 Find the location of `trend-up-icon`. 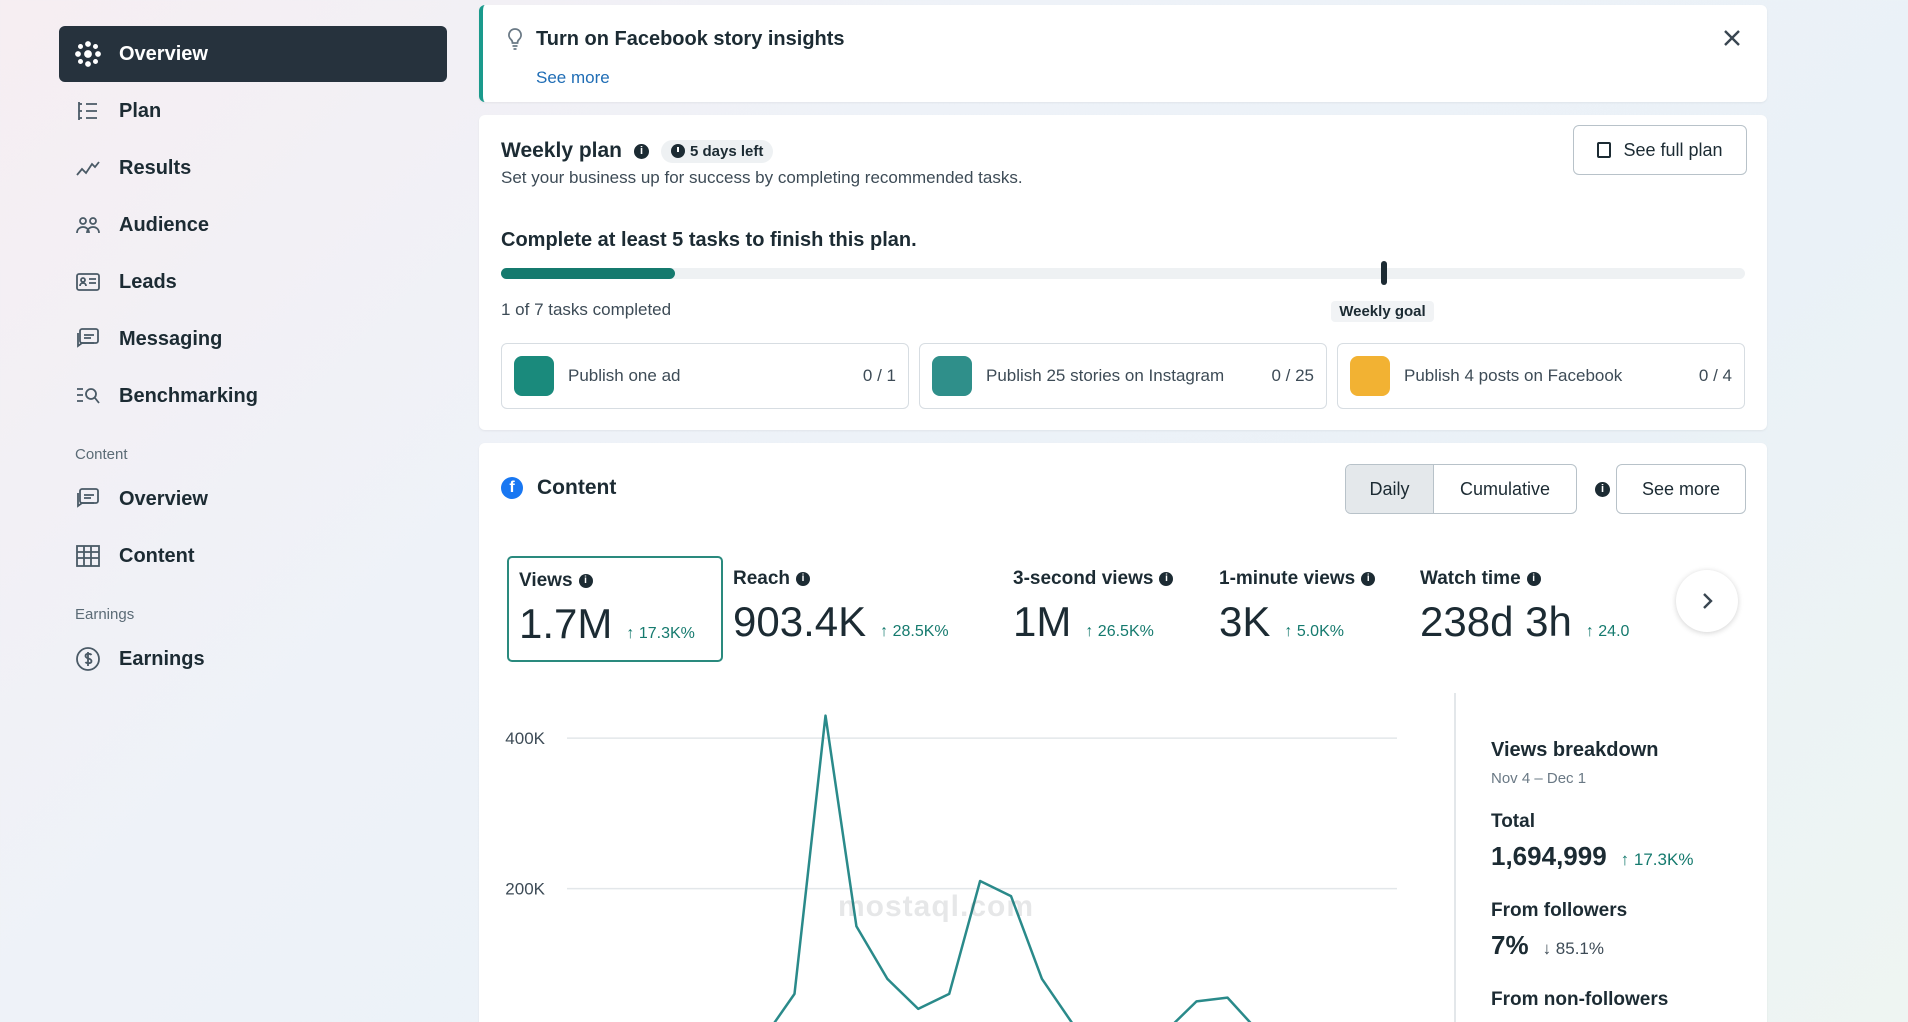

trend-up-icon is located at coordinates (534, 376).